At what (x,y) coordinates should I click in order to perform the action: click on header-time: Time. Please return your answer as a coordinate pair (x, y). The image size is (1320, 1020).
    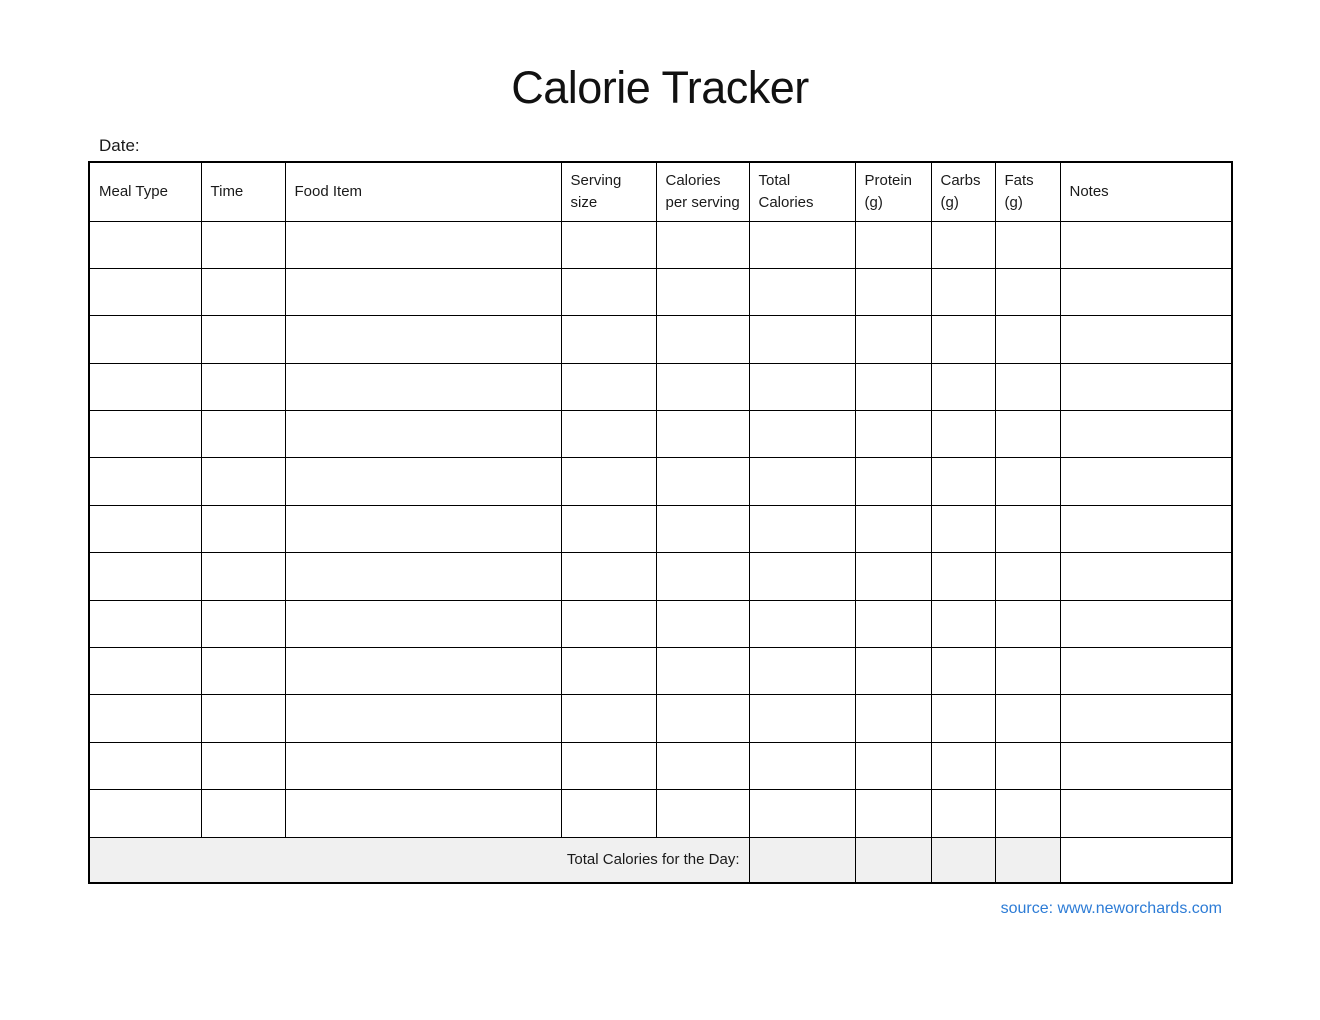
    Looking at the image, I should click on (243, 191).